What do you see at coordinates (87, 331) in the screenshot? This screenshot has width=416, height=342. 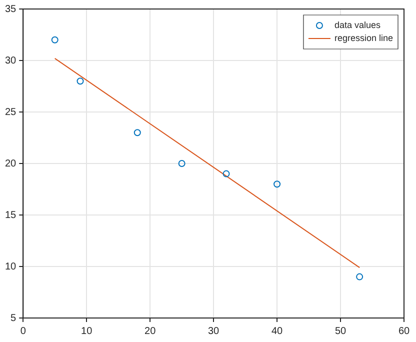 I see `x-tick-label: 10` at bounding box center [87, 331].